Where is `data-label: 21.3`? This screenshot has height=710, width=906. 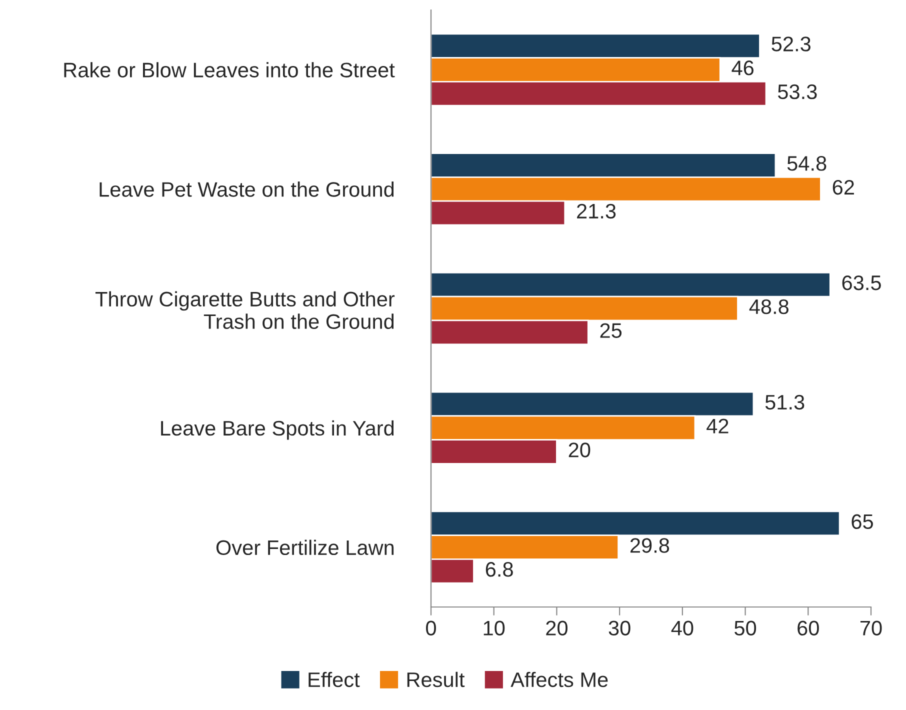
data-label: 21.3 is located at coordinates (596, 211).